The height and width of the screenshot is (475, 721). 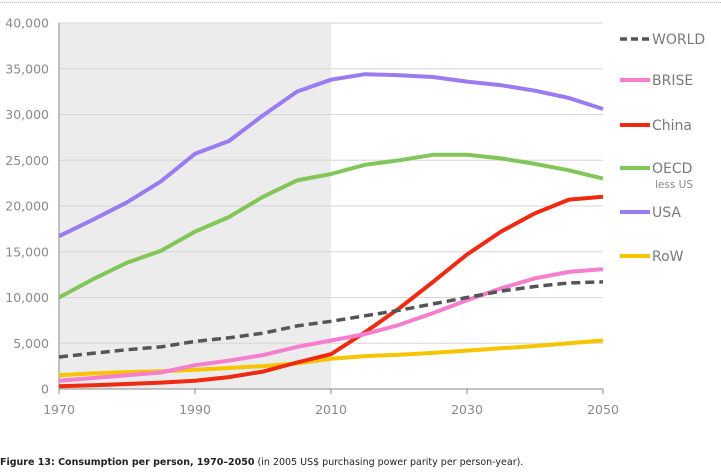 I want to click on y-tick-label-15000: 15,000, so click(x=27, y=251).